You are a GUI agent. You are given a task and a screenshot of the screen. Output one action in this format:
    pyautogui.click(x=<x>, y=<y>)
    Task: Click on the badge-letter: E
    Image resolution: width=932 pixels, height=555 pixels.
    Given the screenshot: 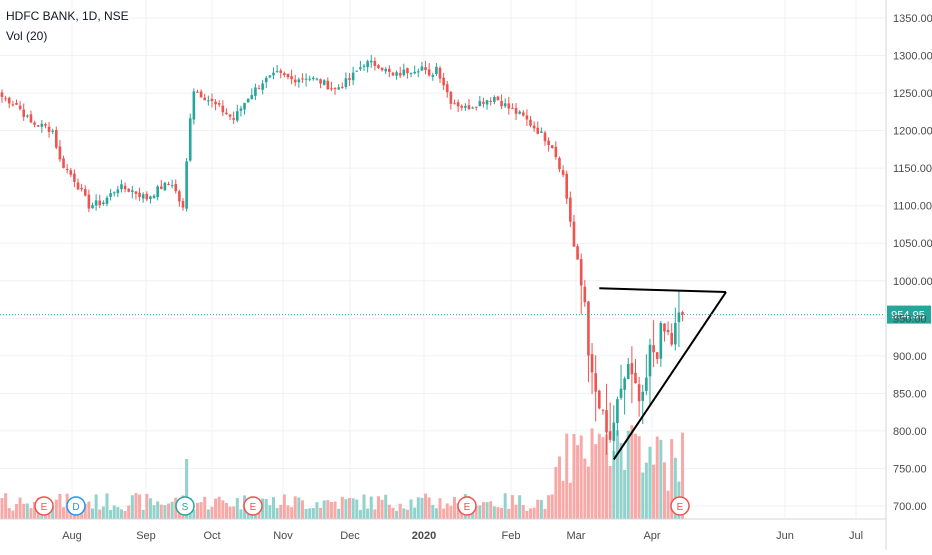 What is the action you would take?
    pyautogui.click(x=253, y=507)
    